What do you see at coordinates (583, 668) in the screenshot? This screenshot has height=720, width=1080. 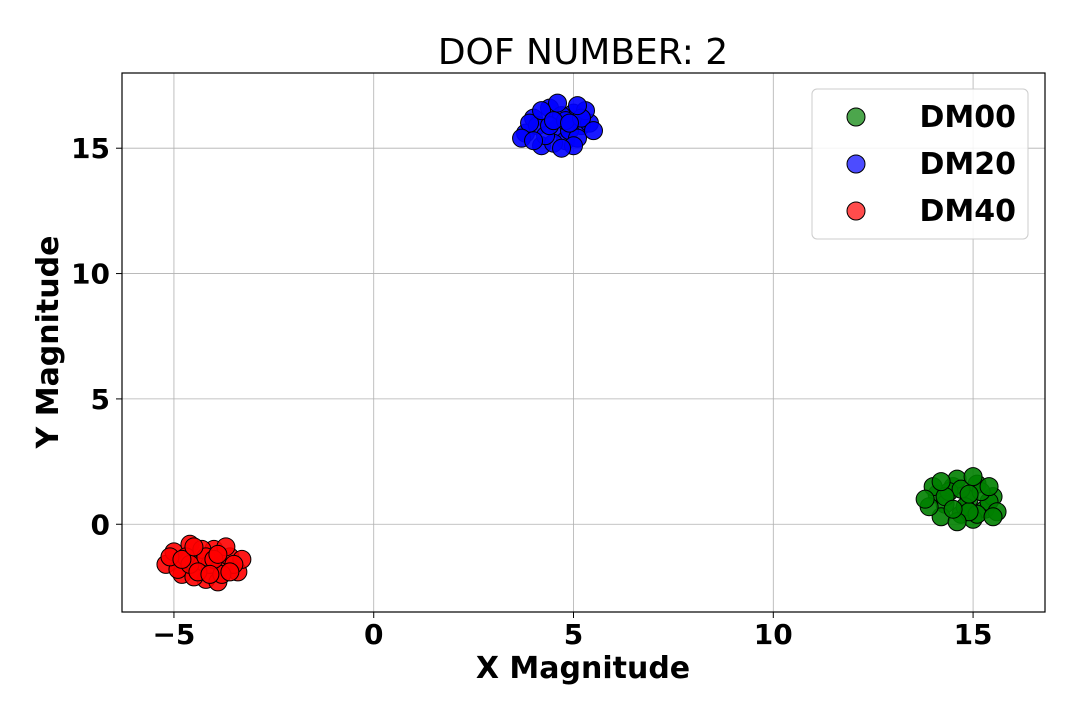 I see `x-axis-label: X Magnitude` at bounding box center [583, 668].